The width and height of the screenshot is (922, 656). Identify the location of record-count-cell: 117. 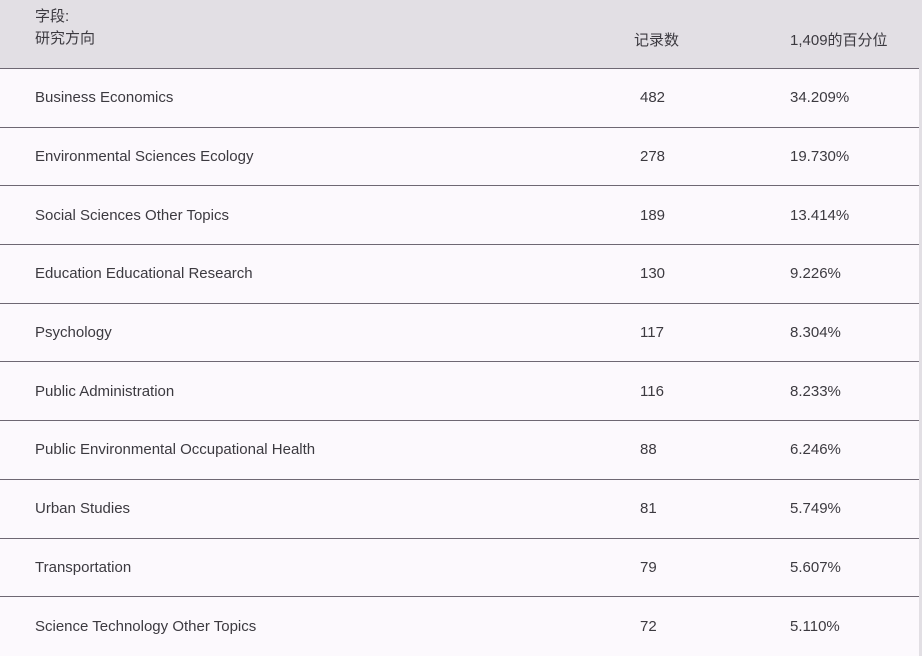
(652, 333).